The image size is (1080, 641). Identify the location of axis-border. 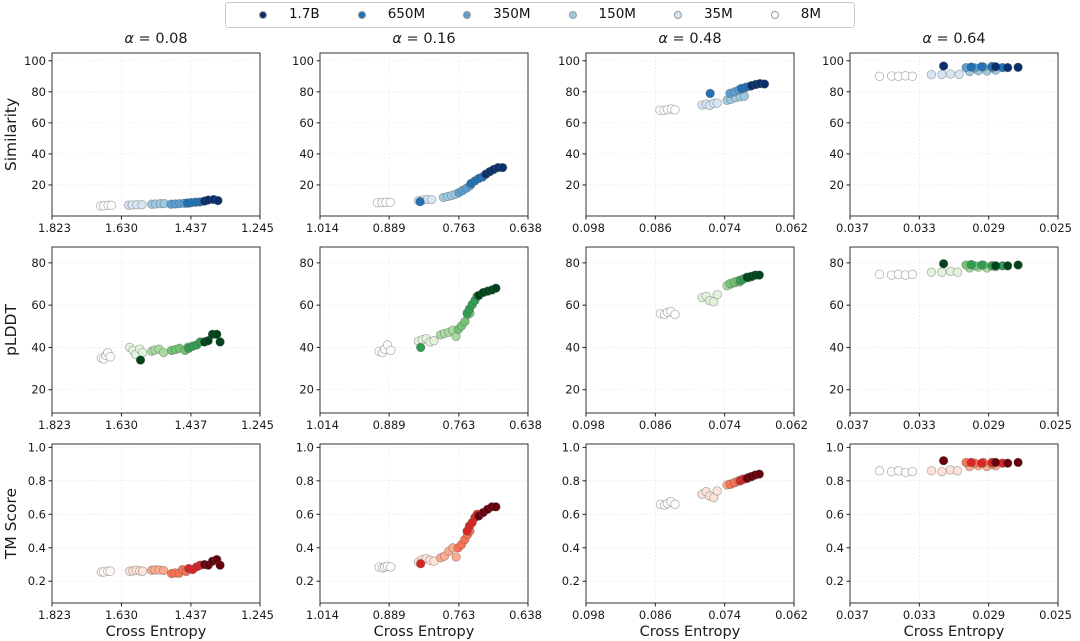
(424, 523).